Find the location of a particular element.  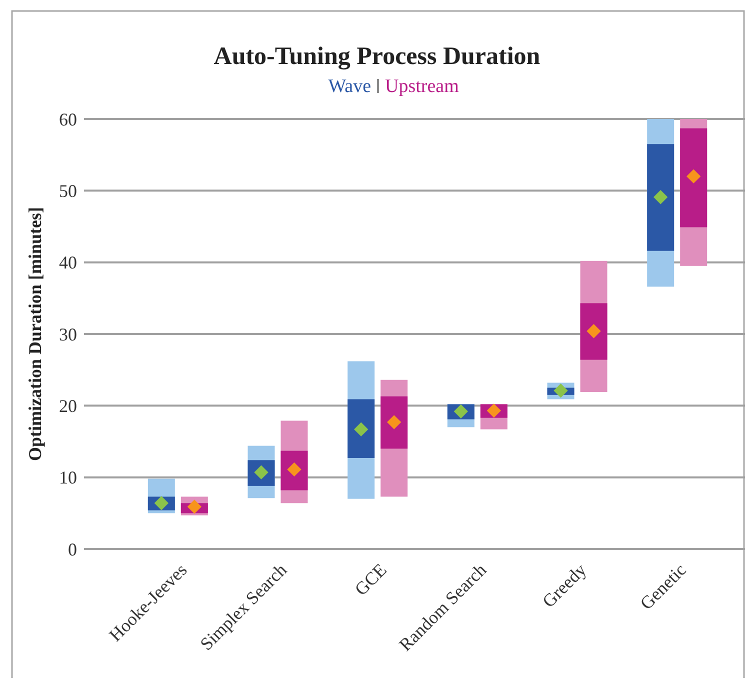

y-tick-label: 40 is located at coordinates (68, 262).